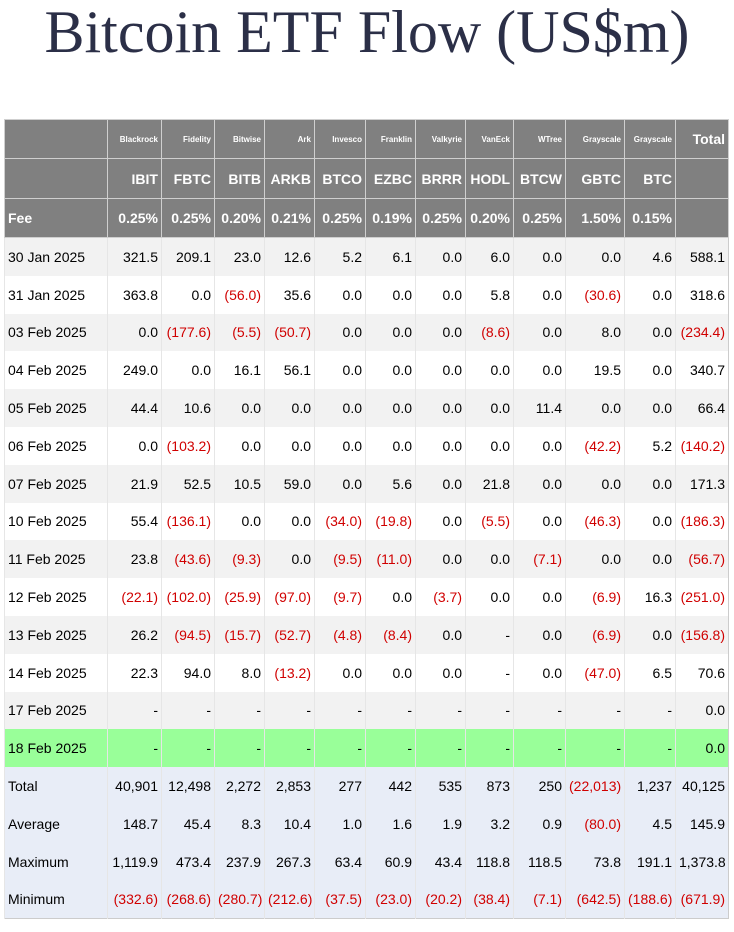  What do you see at coordinates (702, 294) in the screenshot?
I see `row-total: 318.6` at bounding box center [702, 294].